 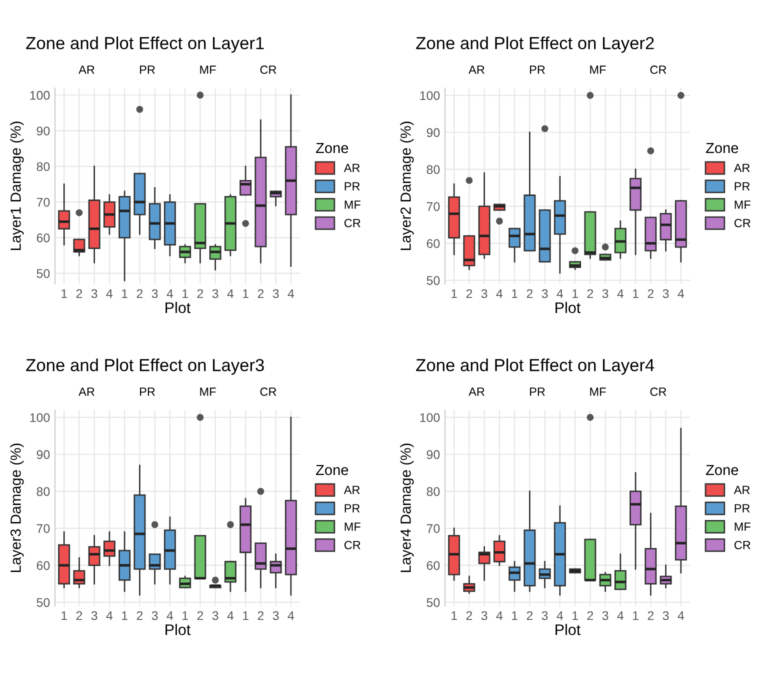 I want to click on chart-title: Zone and Plot Effect on Layer4, so click(x=535, y=366).